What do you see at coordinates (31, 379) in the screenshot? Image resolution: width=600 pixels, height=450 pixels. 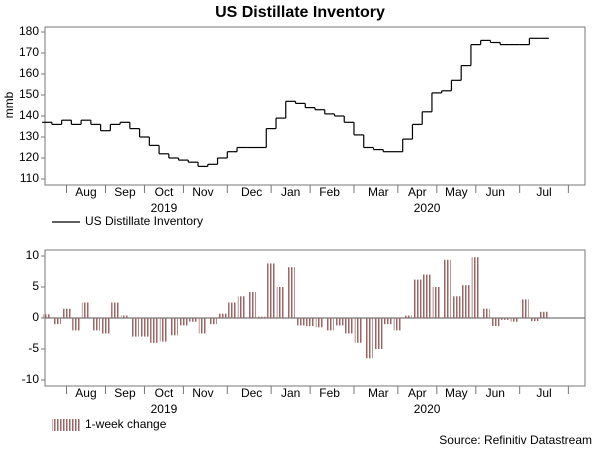 I see `y-tick-label: -10` at bounding box center [31, 379].